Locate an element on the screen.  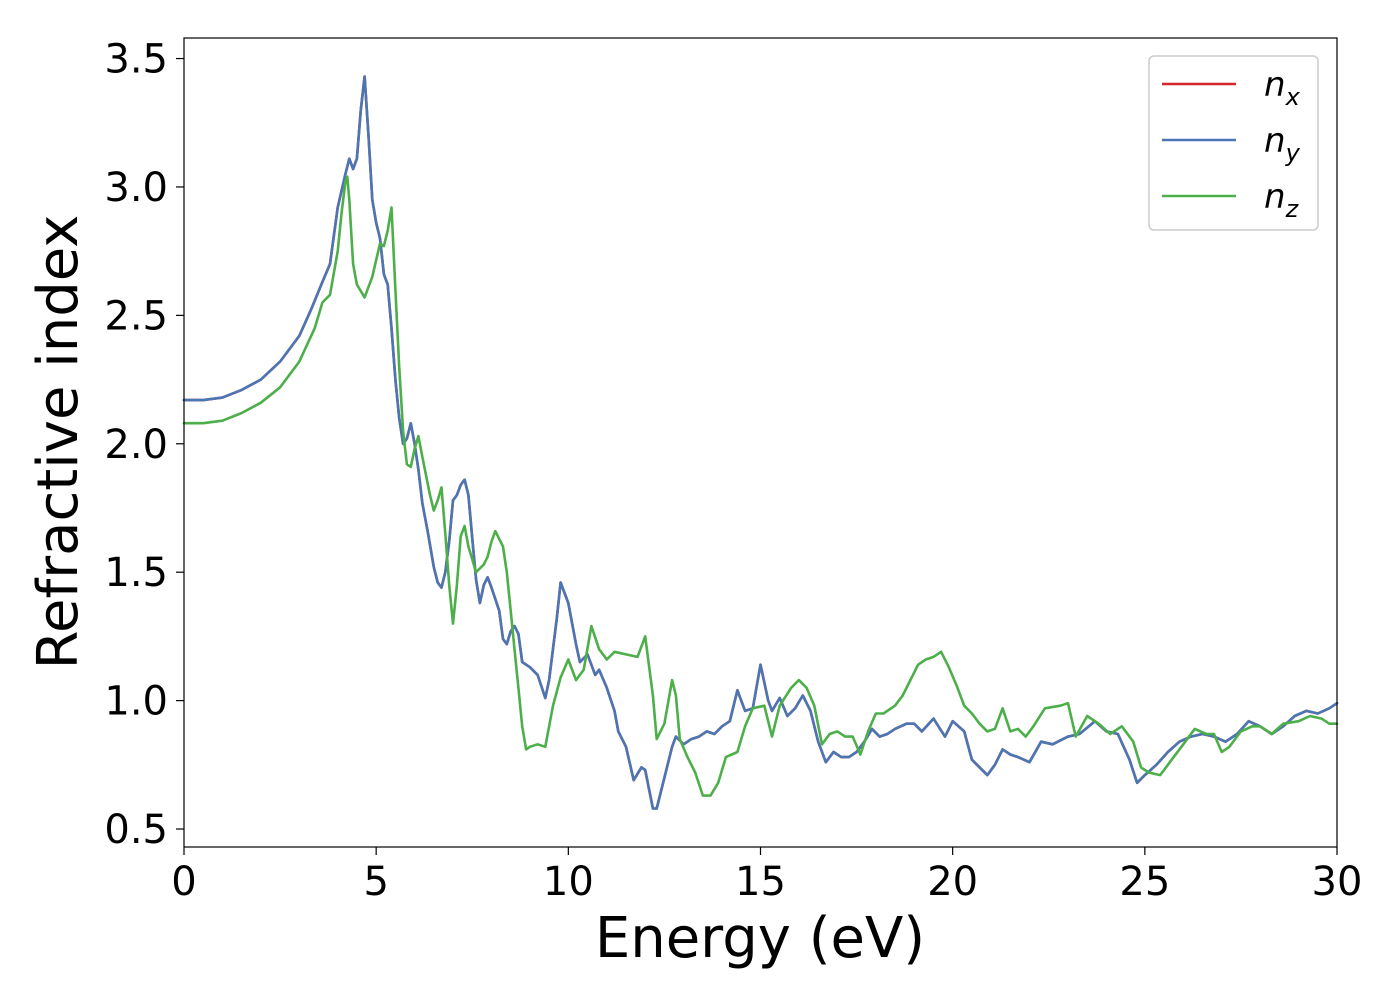
legend-label-n-y: ny is located at coordinates (1282, 144).